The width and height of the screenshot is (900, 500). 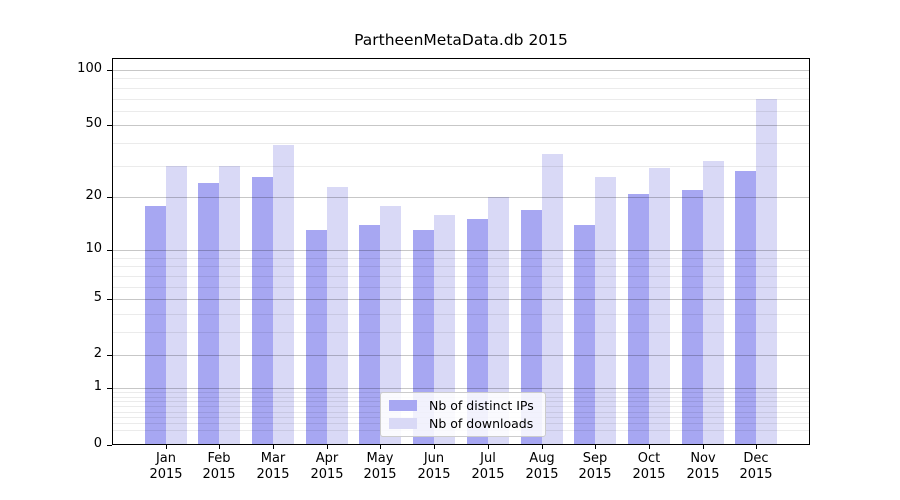 I want to click on y-tick-label: 10, so click(x=93, y=248).